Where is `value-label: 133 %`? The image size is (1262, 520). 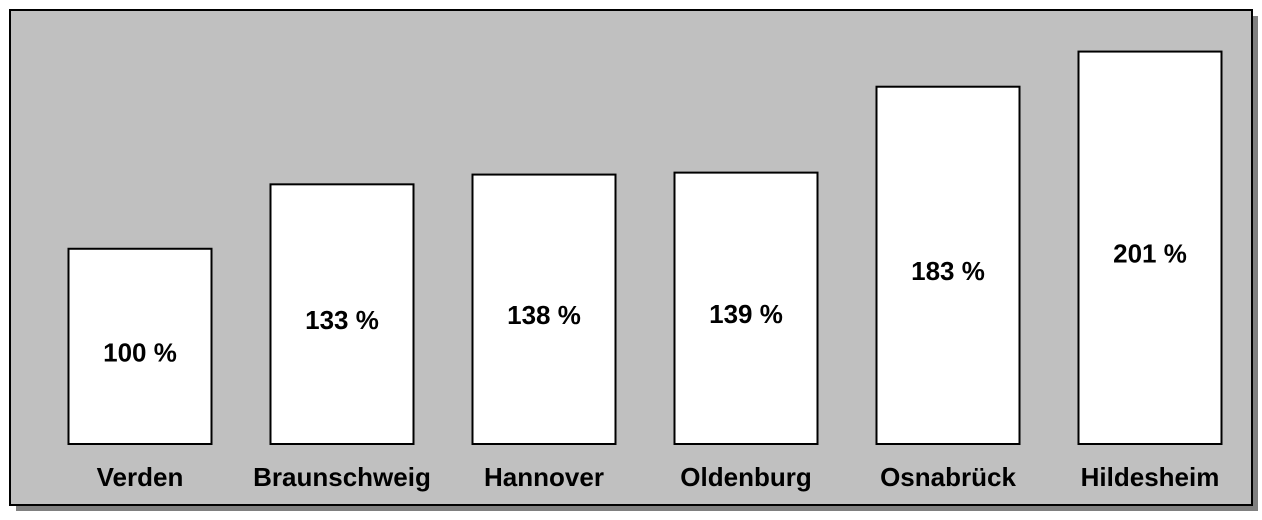
value-label: 133 % is located at coordinates (342, 320).